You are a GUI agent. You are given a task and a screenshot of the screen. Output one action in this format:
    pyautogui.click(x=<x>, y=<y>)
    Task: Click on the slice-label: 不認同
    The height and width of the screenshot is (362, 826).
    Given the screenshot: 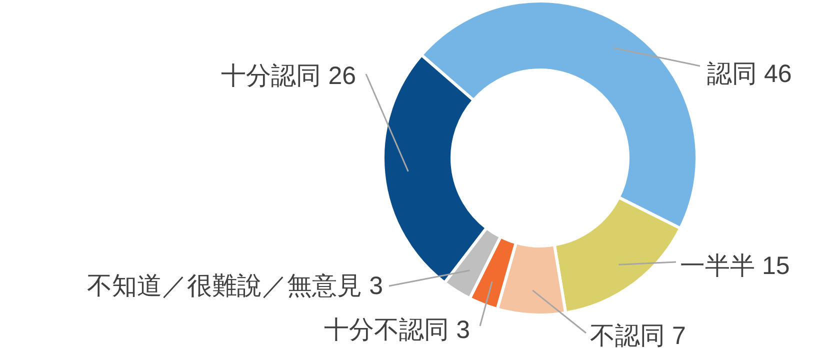 What is the action you would take?
    pyautogui.click(x=627, y=336)
    